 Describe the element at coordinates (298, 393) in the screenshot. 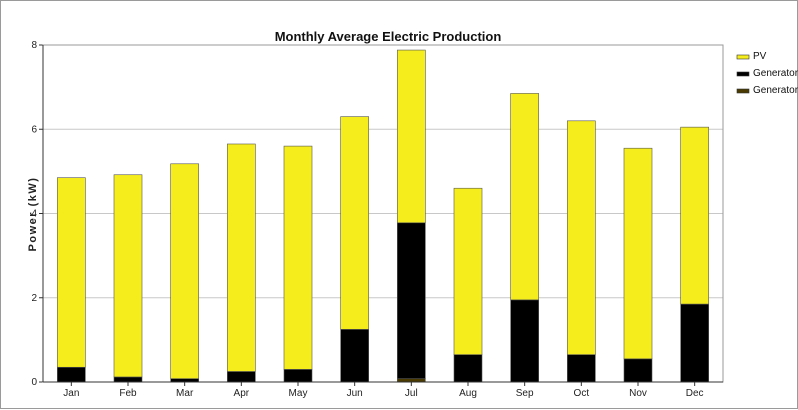

I see `x-tick-label: May` at that location.